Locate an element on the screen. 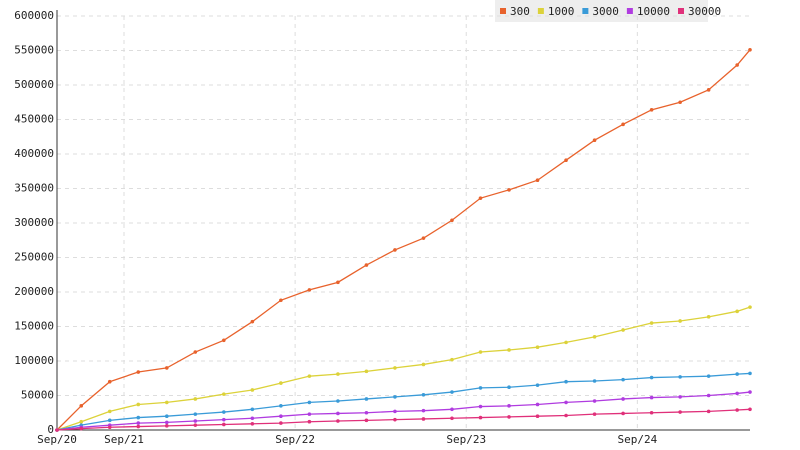 Image resolution: width=800 pixels, height=450 pixels. y-tick-label: 50000 is located at coordinates (37, 395).